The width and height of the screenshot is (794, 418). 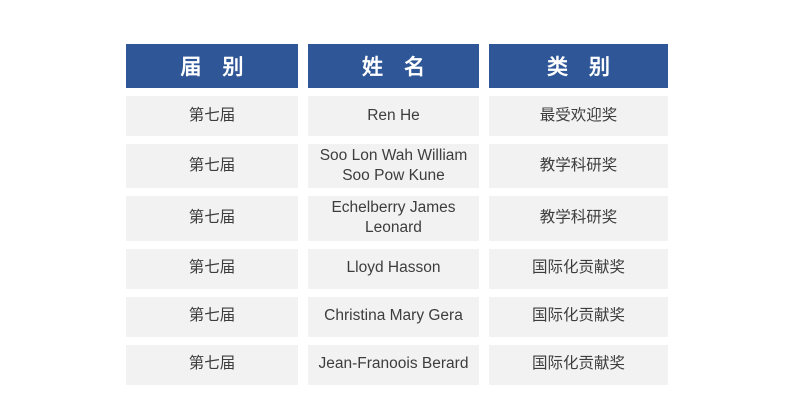 What do you see at coordinates (212, 66) in the screenshot?
I see `header-cell-session: 届 别` at bounding box center [212, 66].